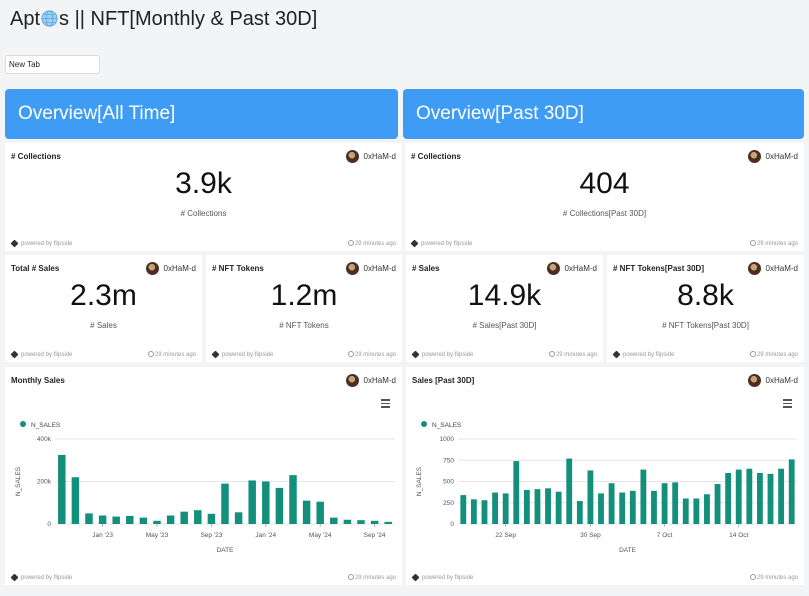  Describe the element at coordinates (705, 295) in the screenshot. I see `metric-value: 8.8k` at that location.